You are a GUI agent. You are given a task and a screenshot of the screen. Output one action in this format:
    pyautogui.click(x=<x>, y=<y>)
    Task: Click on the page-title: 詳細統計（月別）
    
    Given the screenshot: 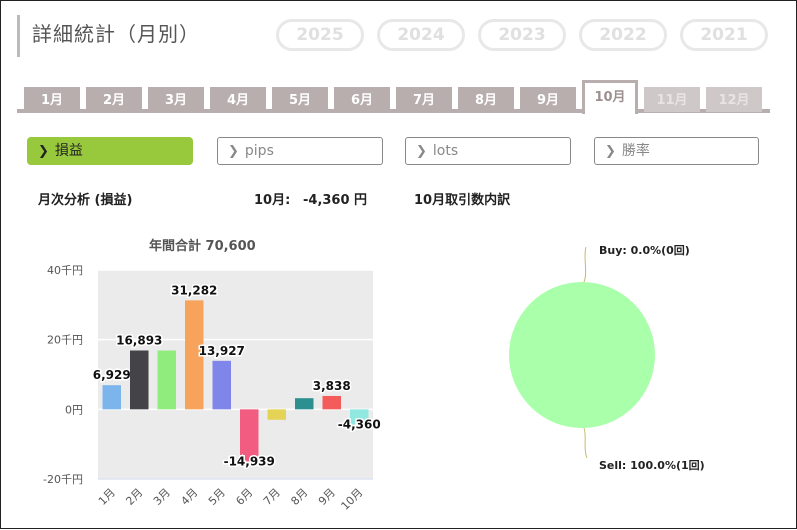 What is the action you would take?
    pyautogui.click(x=116, y=34)
    